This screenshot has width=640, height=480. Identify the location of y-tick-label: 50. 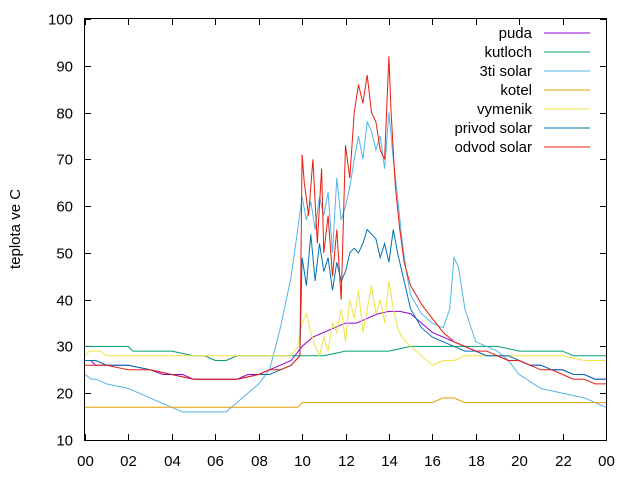
(64, 254).